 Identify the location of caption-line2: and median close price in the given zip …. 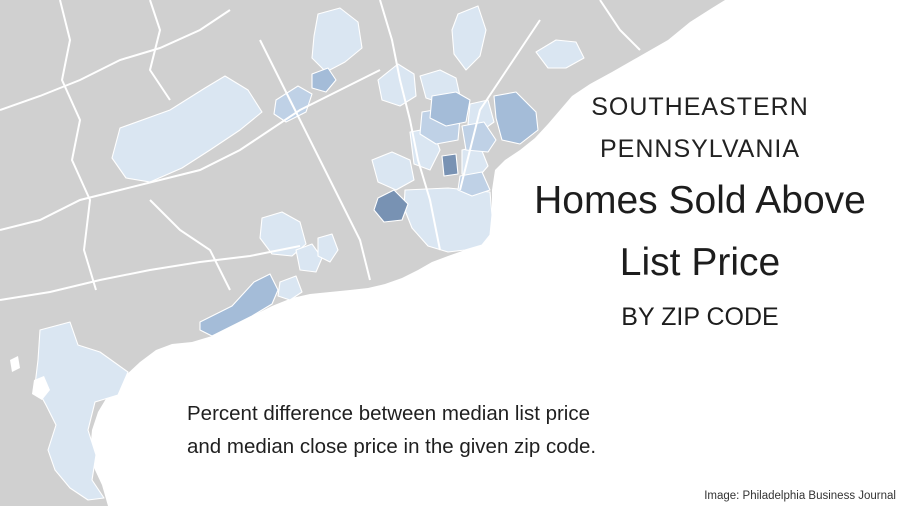
(392, 446).